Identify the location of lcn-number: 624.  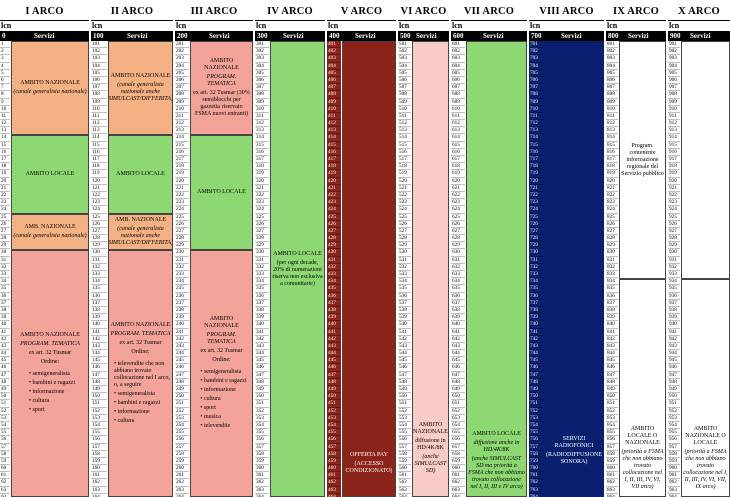
(458, 210).